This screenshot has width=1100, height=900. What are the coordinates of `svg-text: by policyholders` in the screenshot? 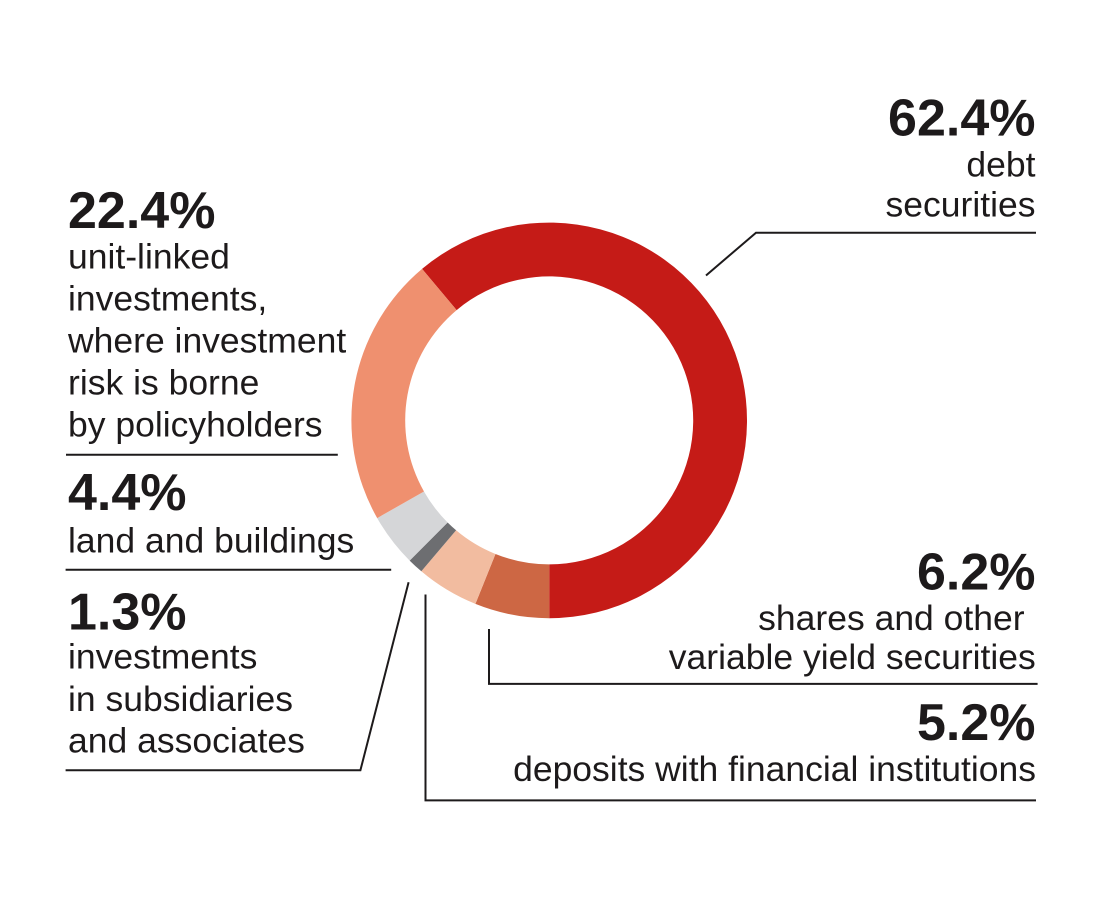 It's located at (195, 425).